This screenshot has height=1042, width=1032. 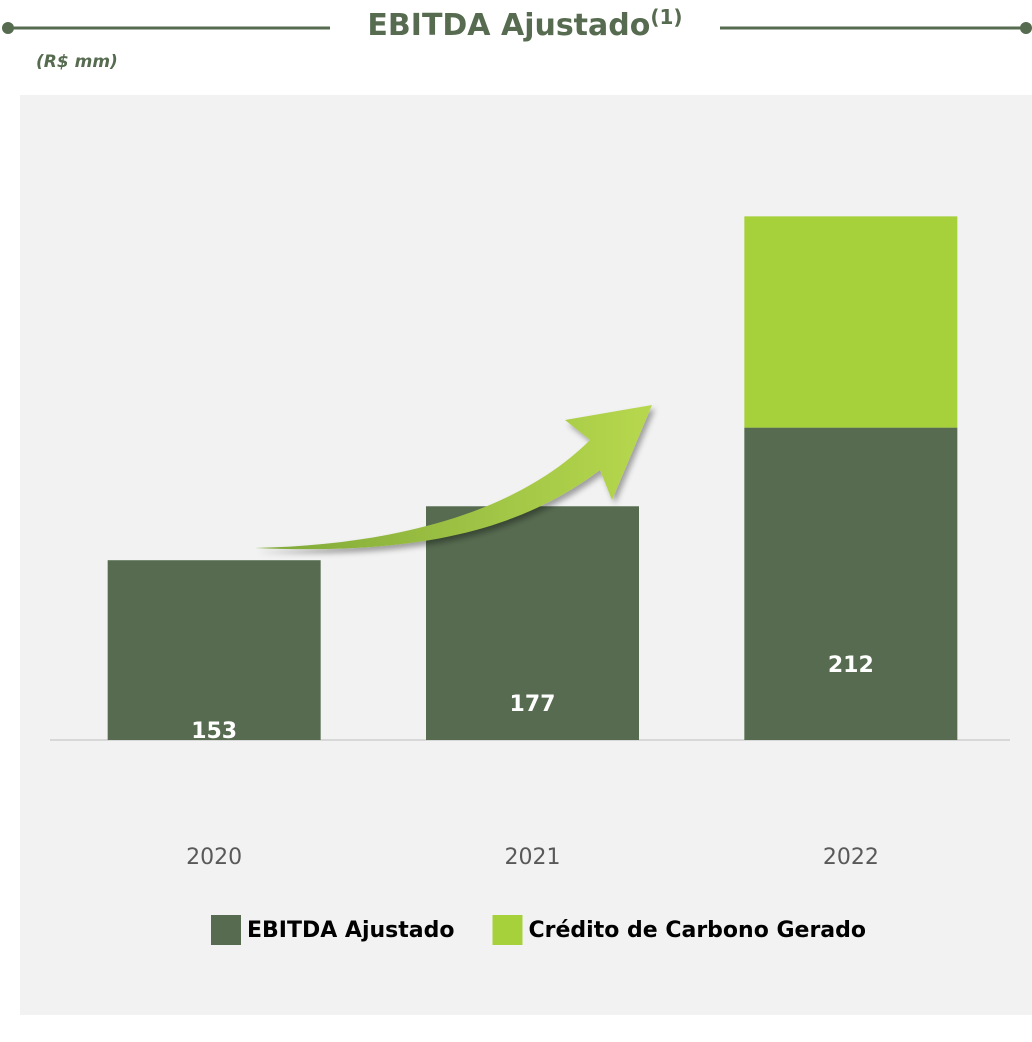 What do you see at coordinates (533, 857) in the screenshot?
I see `x-tick-label: 2021` at bounding box center [533, 857].